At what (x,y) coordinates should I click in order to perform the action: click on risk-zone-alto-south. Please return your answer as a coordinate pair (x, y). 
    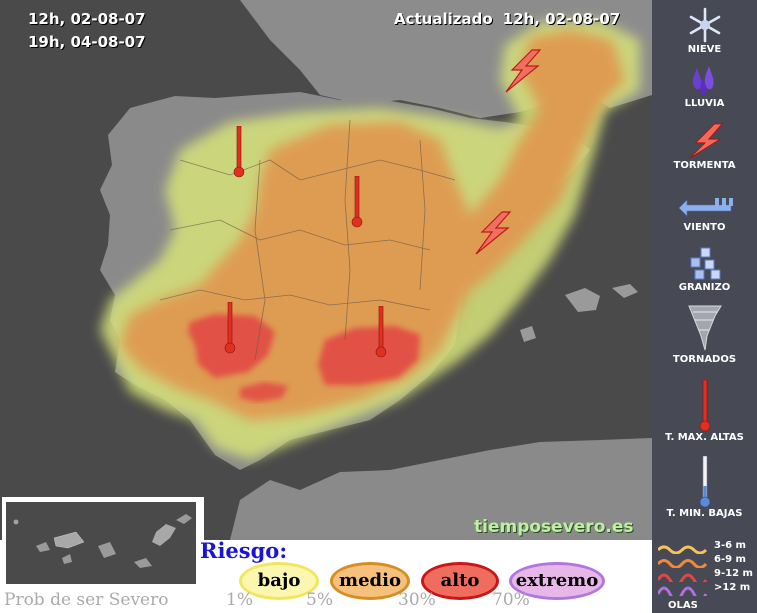
    Looking at the image, I should click on (264, 392).